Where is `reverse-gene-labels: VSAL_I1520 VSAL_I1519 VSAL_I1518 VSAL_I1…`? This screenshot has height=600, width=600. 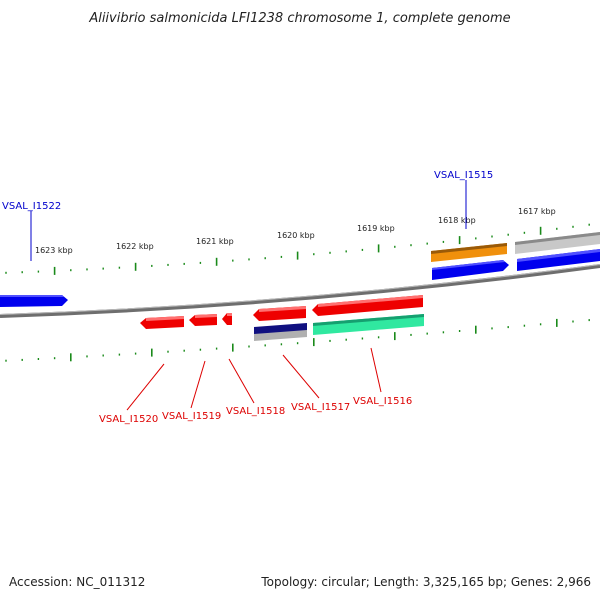
reverse-gene-labels: VSAL_I1520 VSAL_I1519 VSAL_I1518 VSAL_I1… is located at coordinates (255, 410).